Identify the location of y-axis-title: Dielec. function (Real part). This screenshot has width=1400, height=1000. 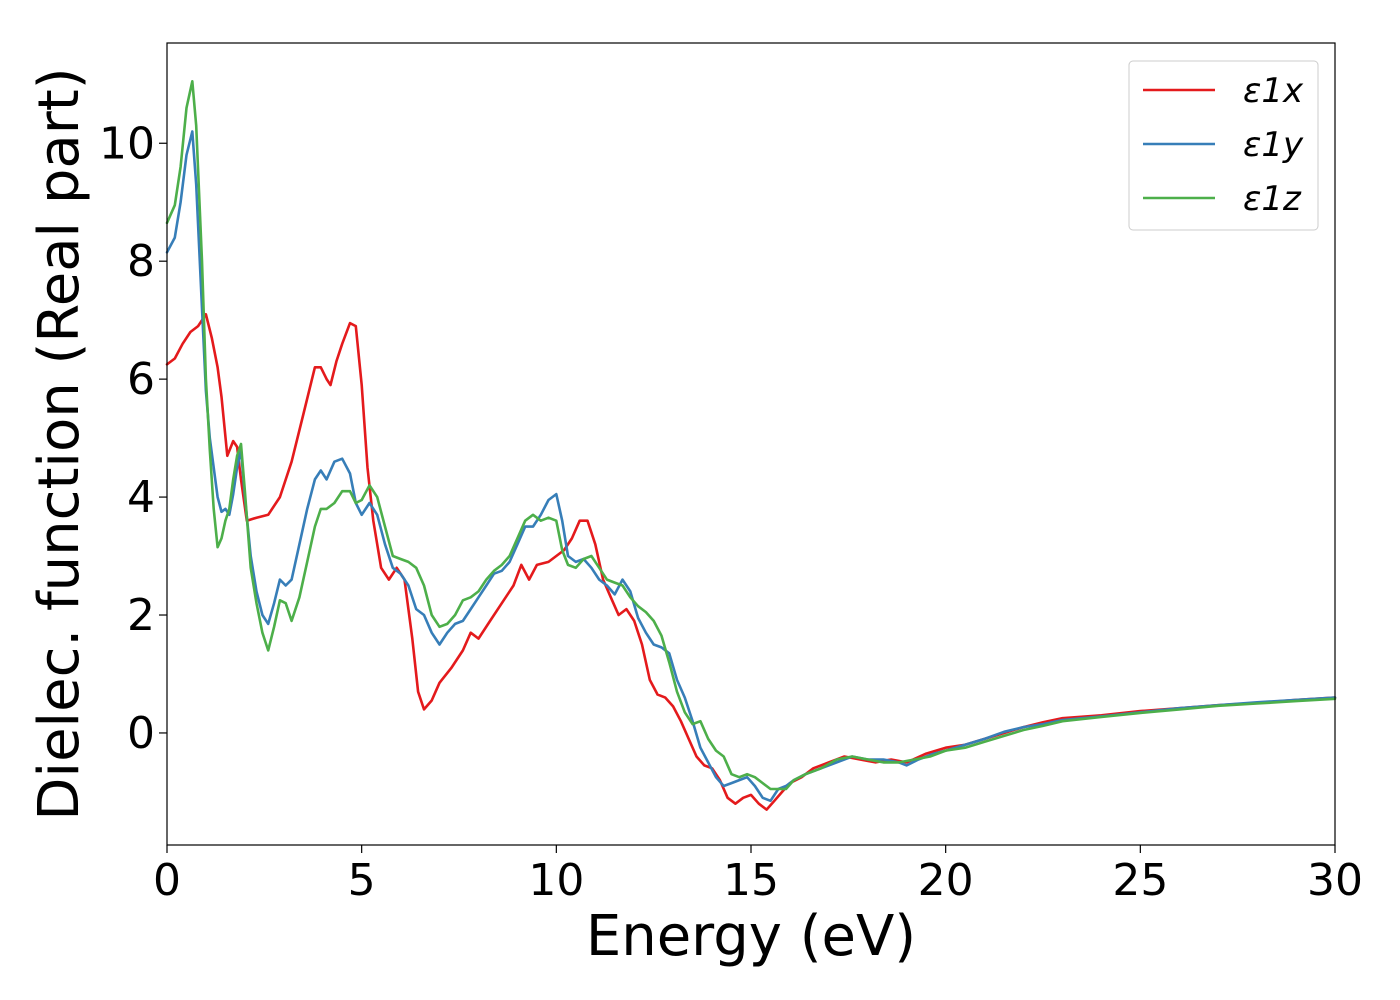
(59, 443).